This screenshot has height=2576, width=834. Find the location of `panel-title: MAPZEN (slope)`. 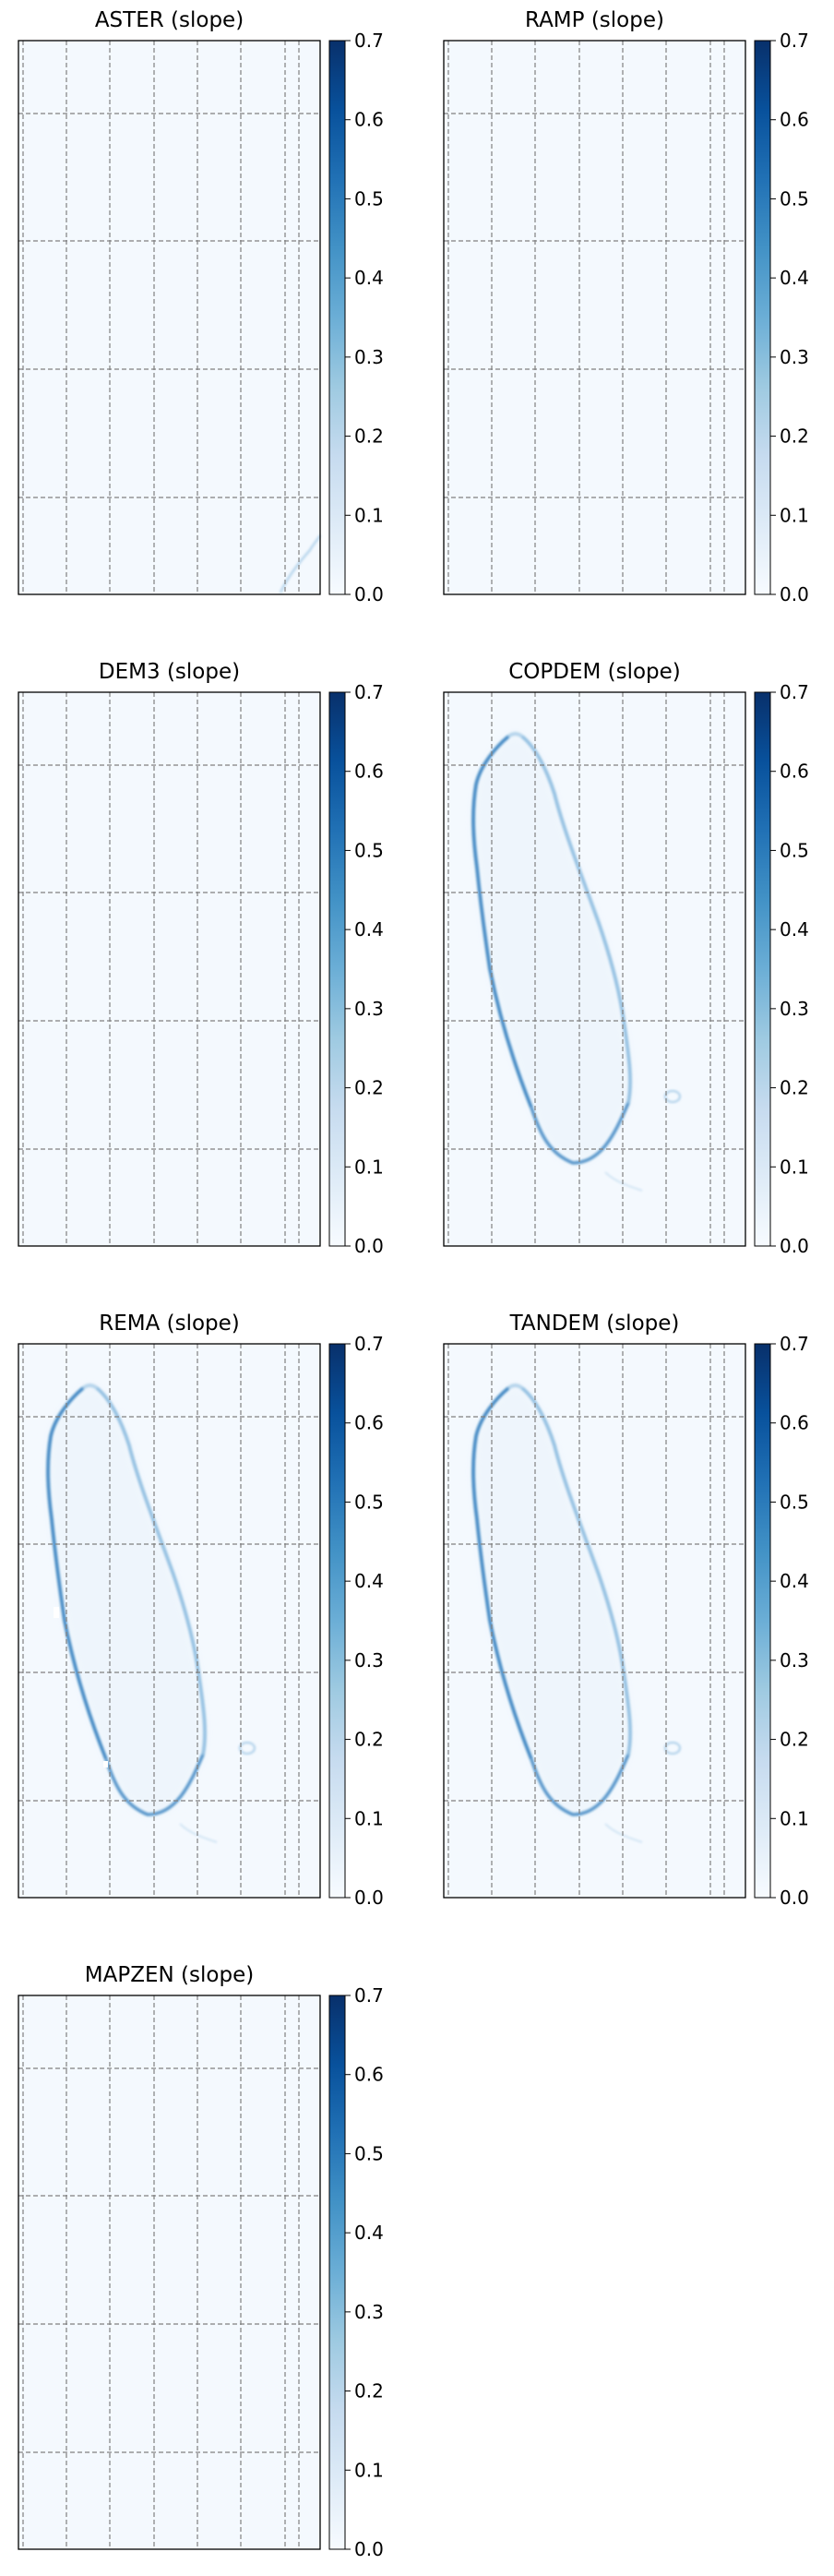

panel-title: MAPZEN (slope) is located at coordinates (169, 1975).